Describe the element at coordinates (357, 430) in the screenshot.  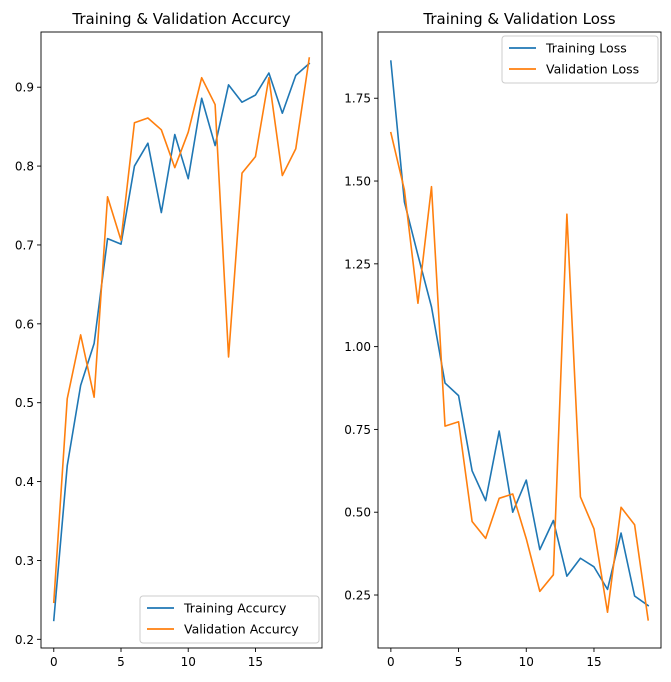
I see `y-tick-label: 0.75` at that location.